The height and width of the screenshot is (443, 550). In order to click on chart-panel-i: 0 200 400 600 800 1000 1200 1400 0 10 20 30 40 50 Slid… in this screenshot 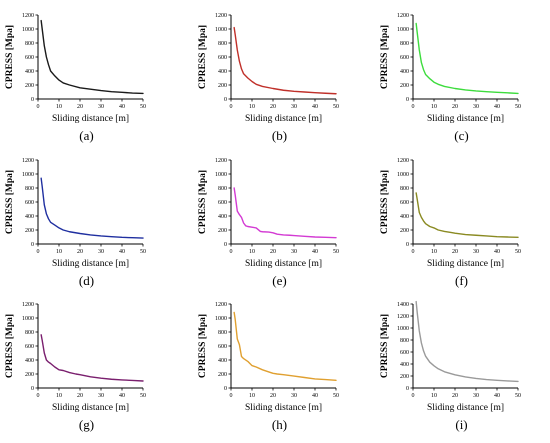, I will do `click(450, 366)`.